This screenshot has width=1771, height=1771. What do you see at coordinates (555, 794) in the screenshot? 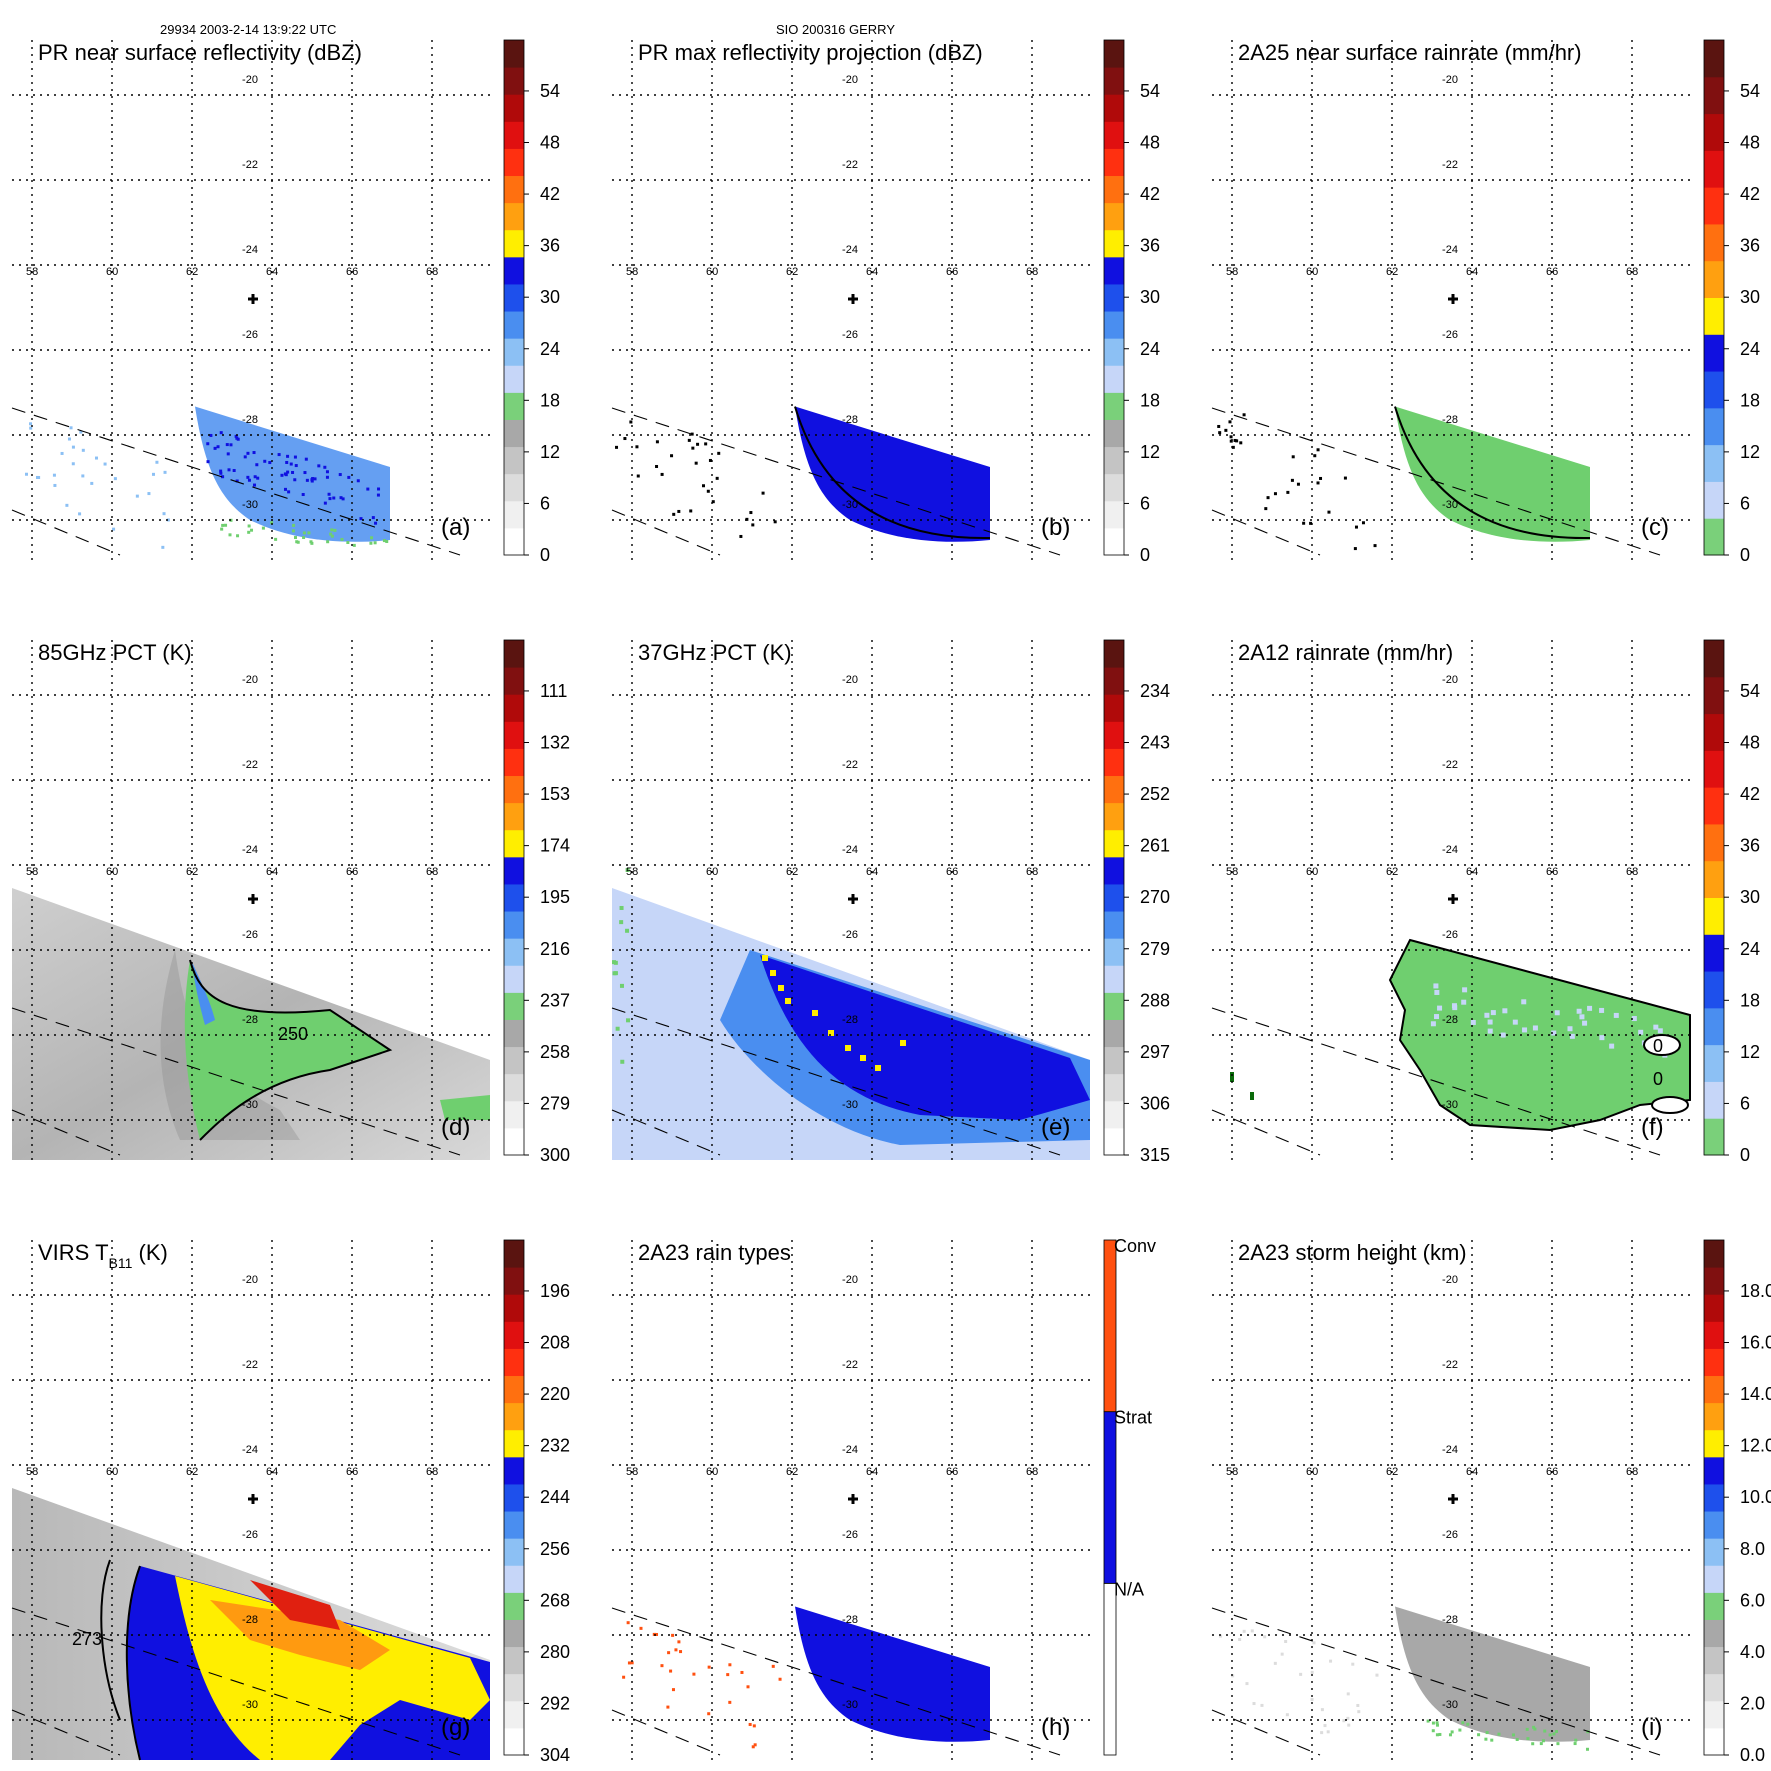
I see `colorbar-tick-label: 153` at bounding box center [555, 794].